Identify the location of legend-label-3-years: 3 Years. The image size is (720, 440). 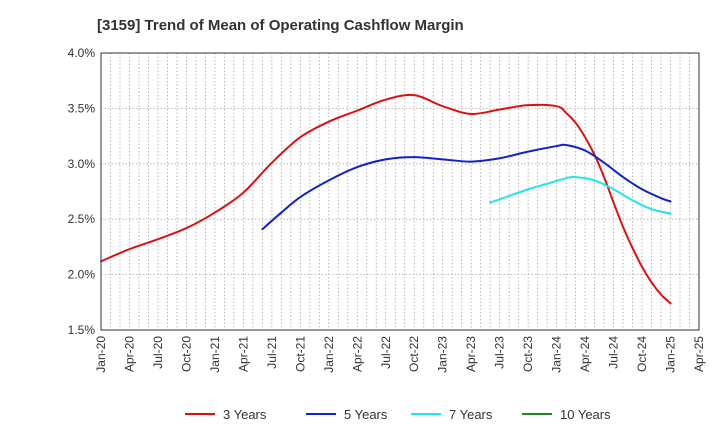
(245, 414).